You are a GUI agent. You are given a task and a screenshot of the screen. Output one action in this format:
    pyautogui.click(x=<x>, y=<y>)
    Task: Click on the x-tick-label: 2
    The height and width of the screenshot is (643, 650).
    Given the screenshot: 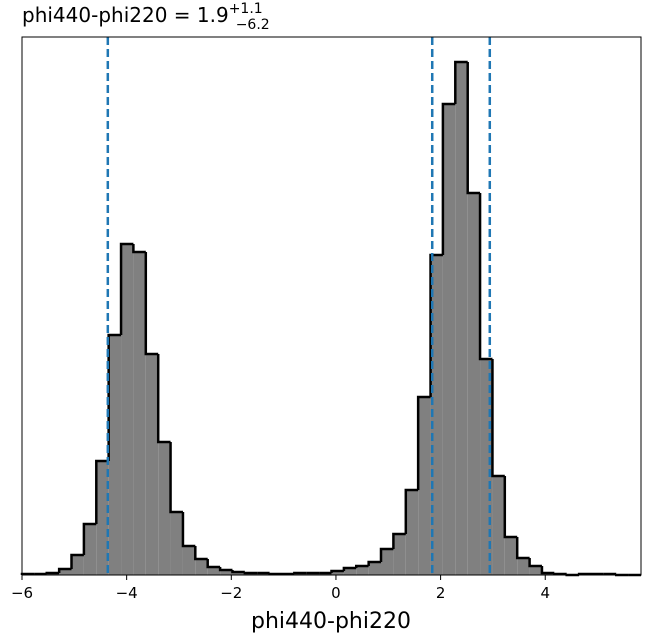 What is the action you would take?
    pyautogui.click(x=441, y=593)
    